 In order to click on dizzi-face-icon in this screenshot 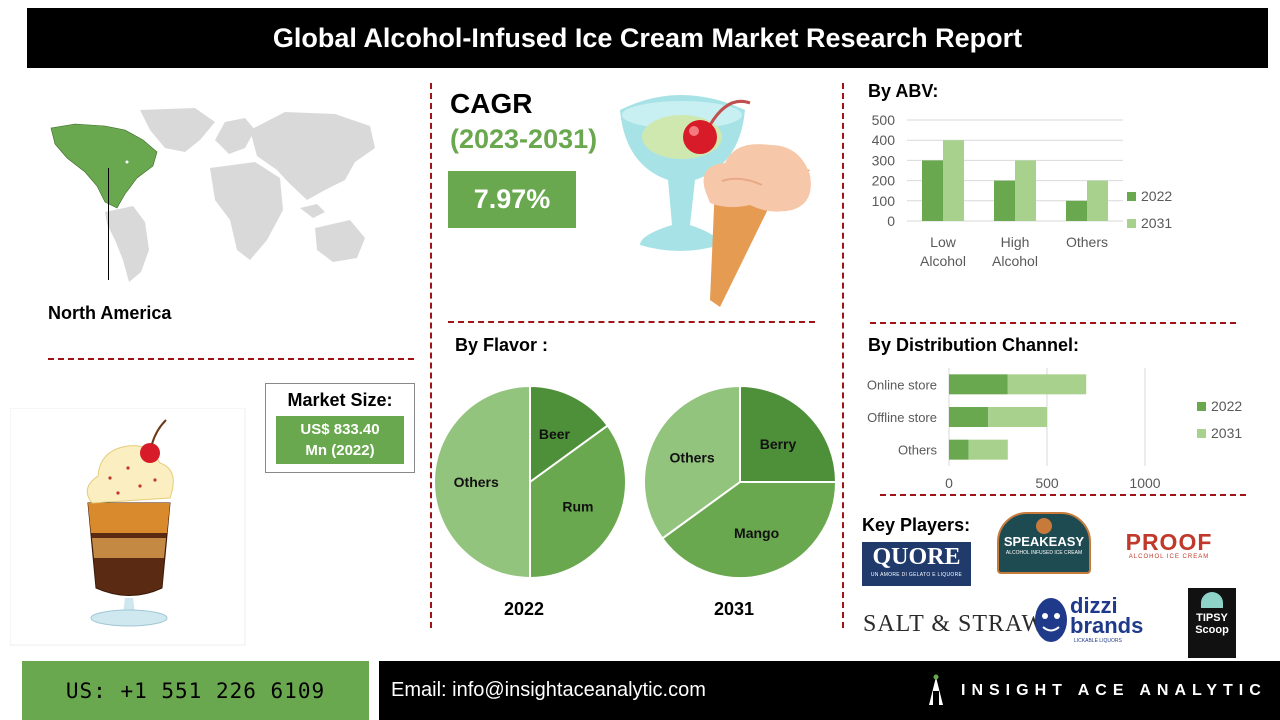, I will do `click(1051, 620)`.